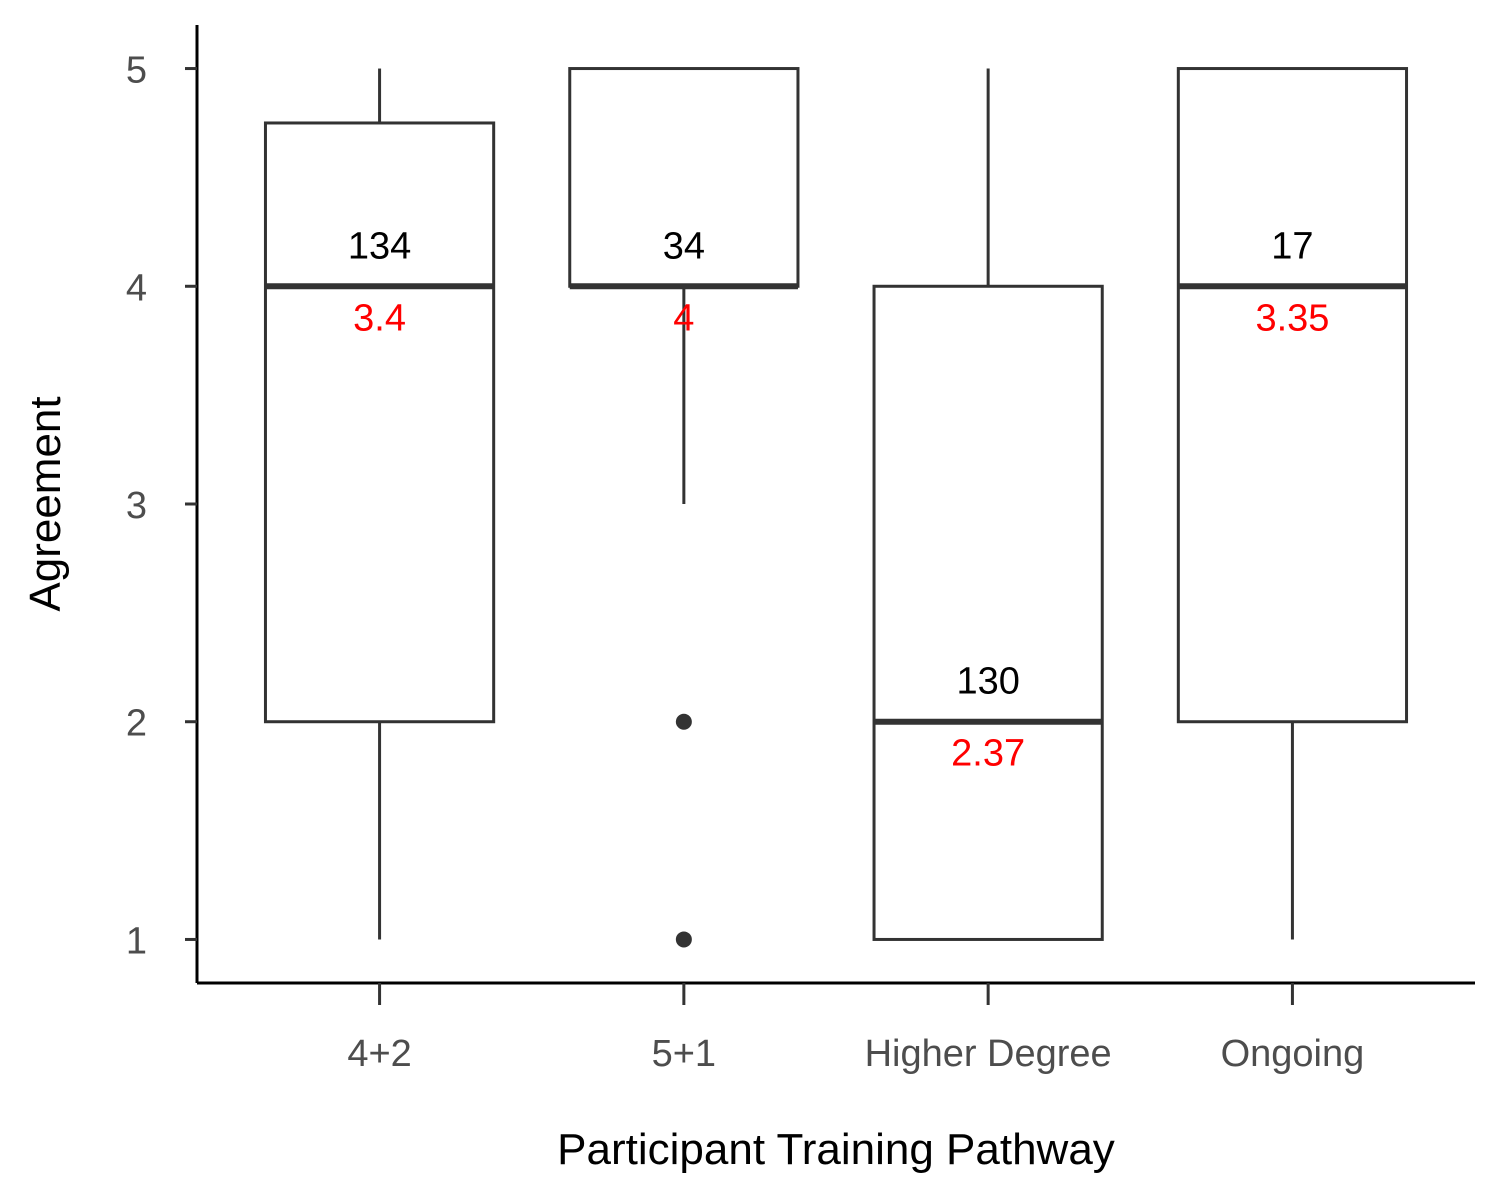 The width and height of the screenshot is (1500, 1200). I want to click on x-tick-label: 4+2, so click(379, 1054).